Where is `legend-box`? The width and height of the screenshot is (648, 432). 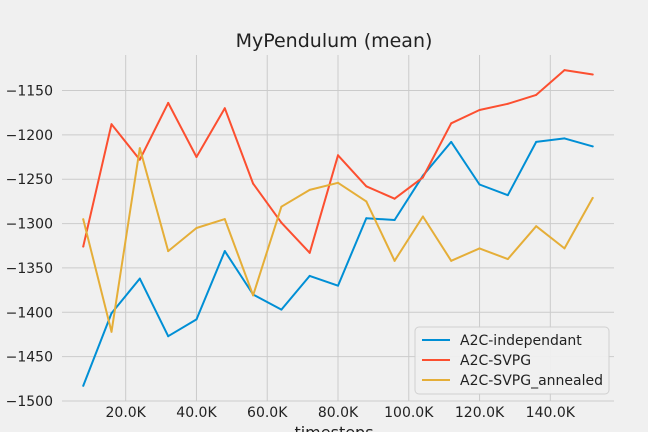 legend-box is located at coordinates (512, 360).